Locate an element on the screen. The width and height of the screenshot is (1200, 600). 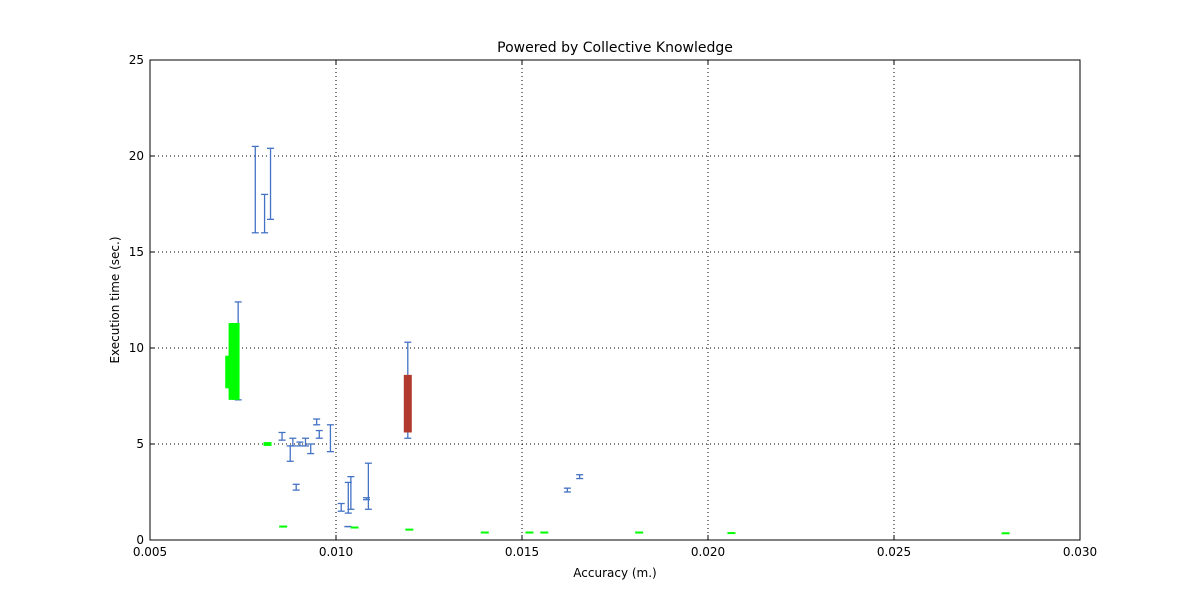
y-axis-label: Execution time (sec.) is located at coordinates (115, 299).